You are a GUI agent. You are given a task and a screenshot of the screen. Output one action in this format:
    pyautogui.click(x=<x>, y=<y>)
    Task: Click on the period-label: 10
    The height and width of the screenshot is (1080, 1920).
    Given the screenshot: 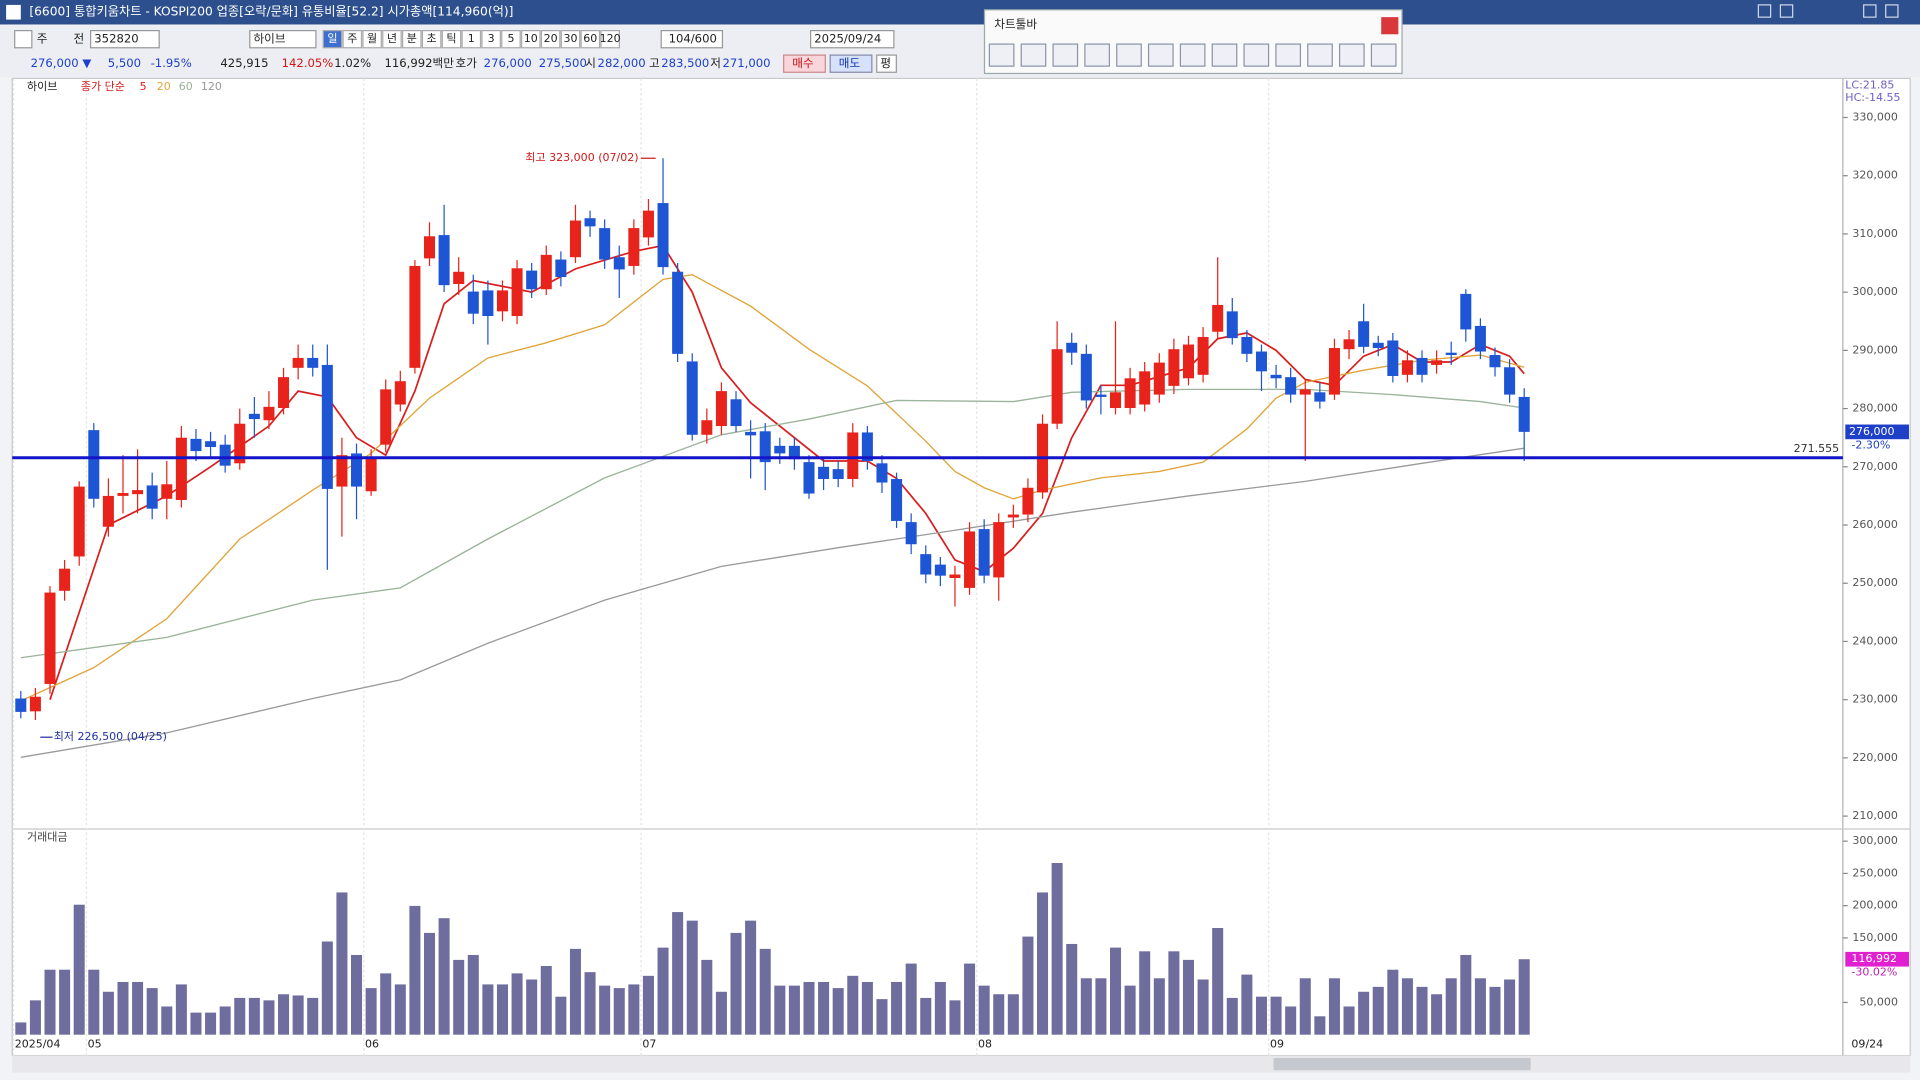 What is the action you would take?
    pyautogui.click(x=531, y=38)
    